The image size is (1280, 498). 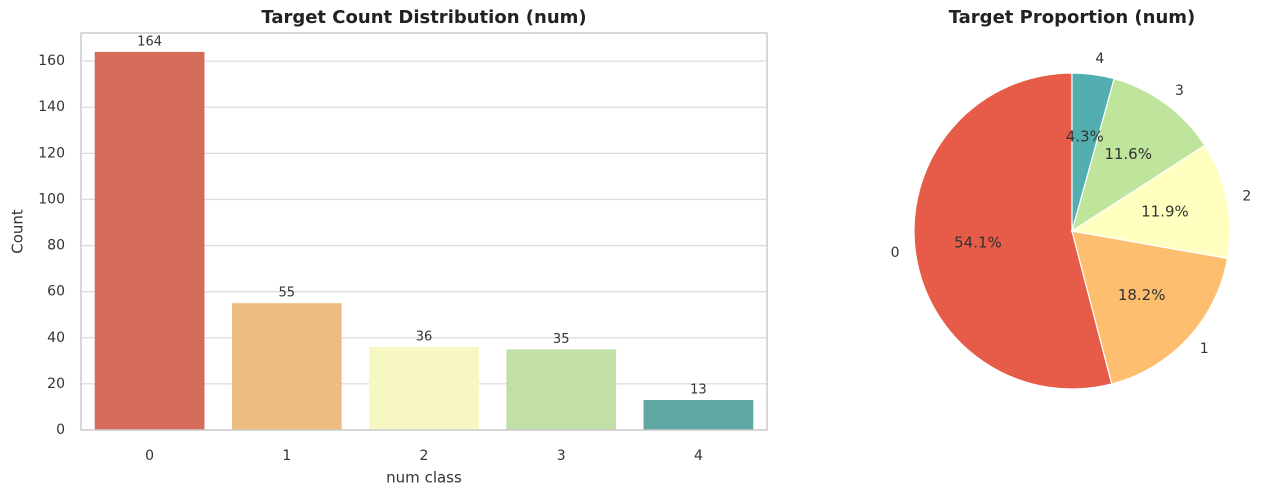 What do you see at coordinates (60, 430) in the screenshot?
I see `y-tick-label: 0` at bounding box center [60, 430].